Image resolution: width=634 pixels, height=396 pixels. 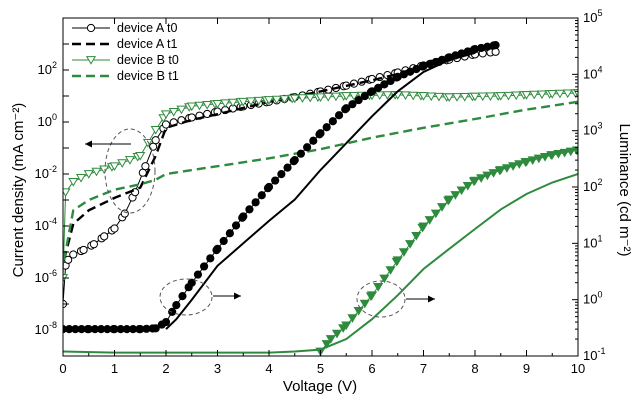 What do you see at coordinates (91, 28) in the screenshot?
I see `legend-device-A-t0-marker` at bounding box center [91, 28].